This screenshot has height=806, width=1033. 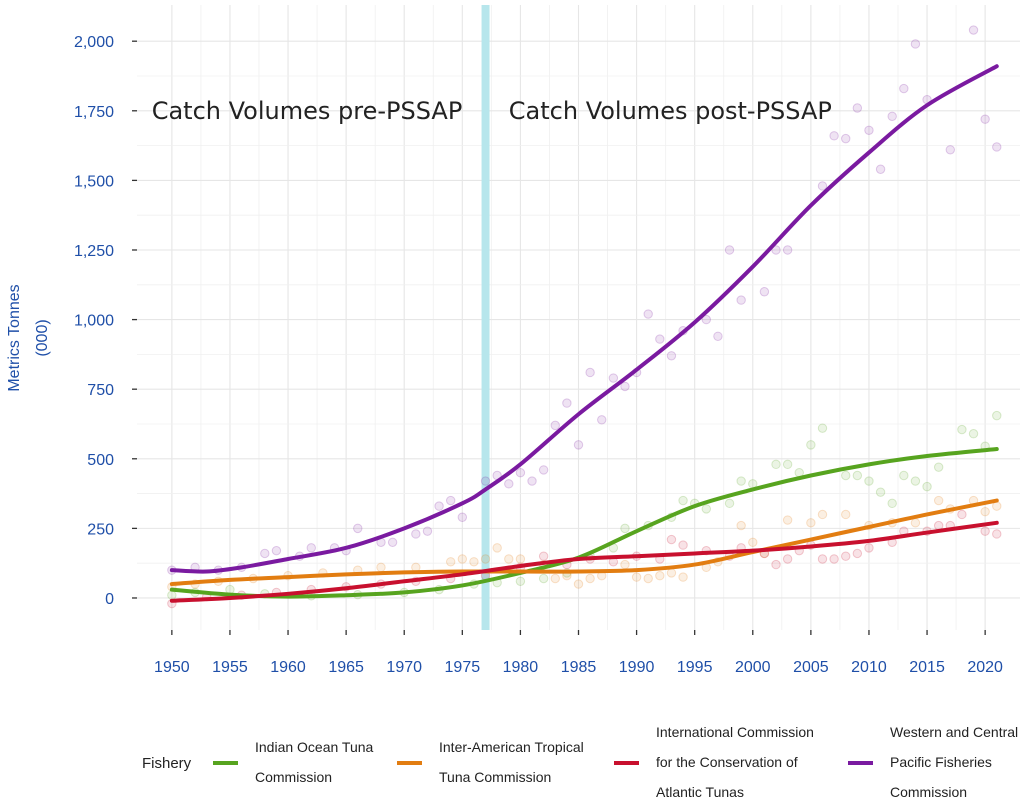 What do you see at coordinates (521, 667) in the screenshot?
I see `x-tick-label: 1980` at bounding box center [521, 667].